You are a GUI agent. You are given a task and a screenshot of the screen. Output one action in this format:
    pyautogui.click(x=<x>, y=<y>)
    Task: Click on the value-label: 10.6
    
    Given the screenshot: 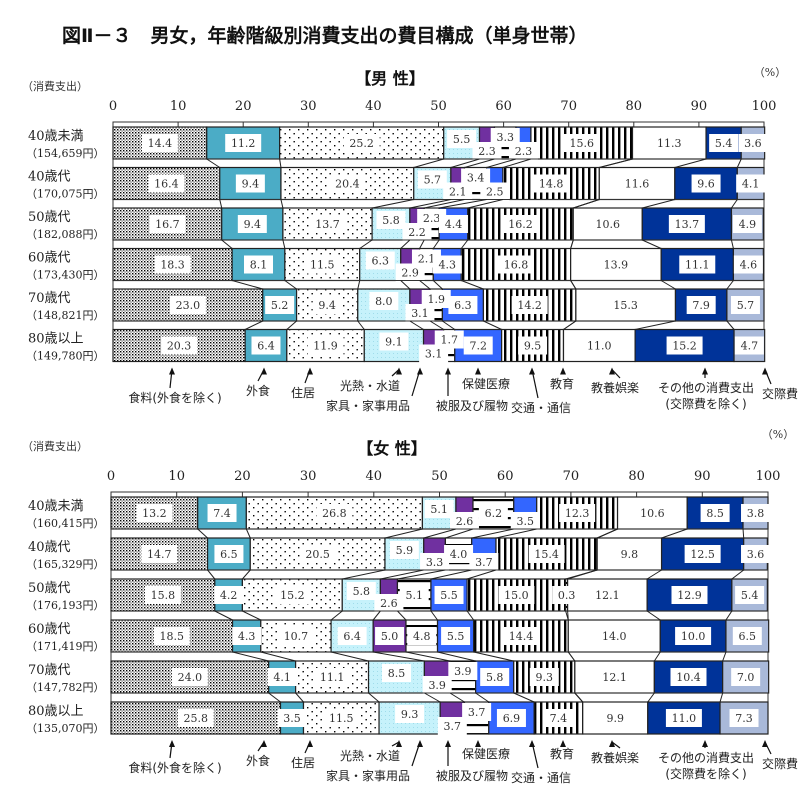 What is the action you would take?
    pyautogui.click(x=608, y=224)
    